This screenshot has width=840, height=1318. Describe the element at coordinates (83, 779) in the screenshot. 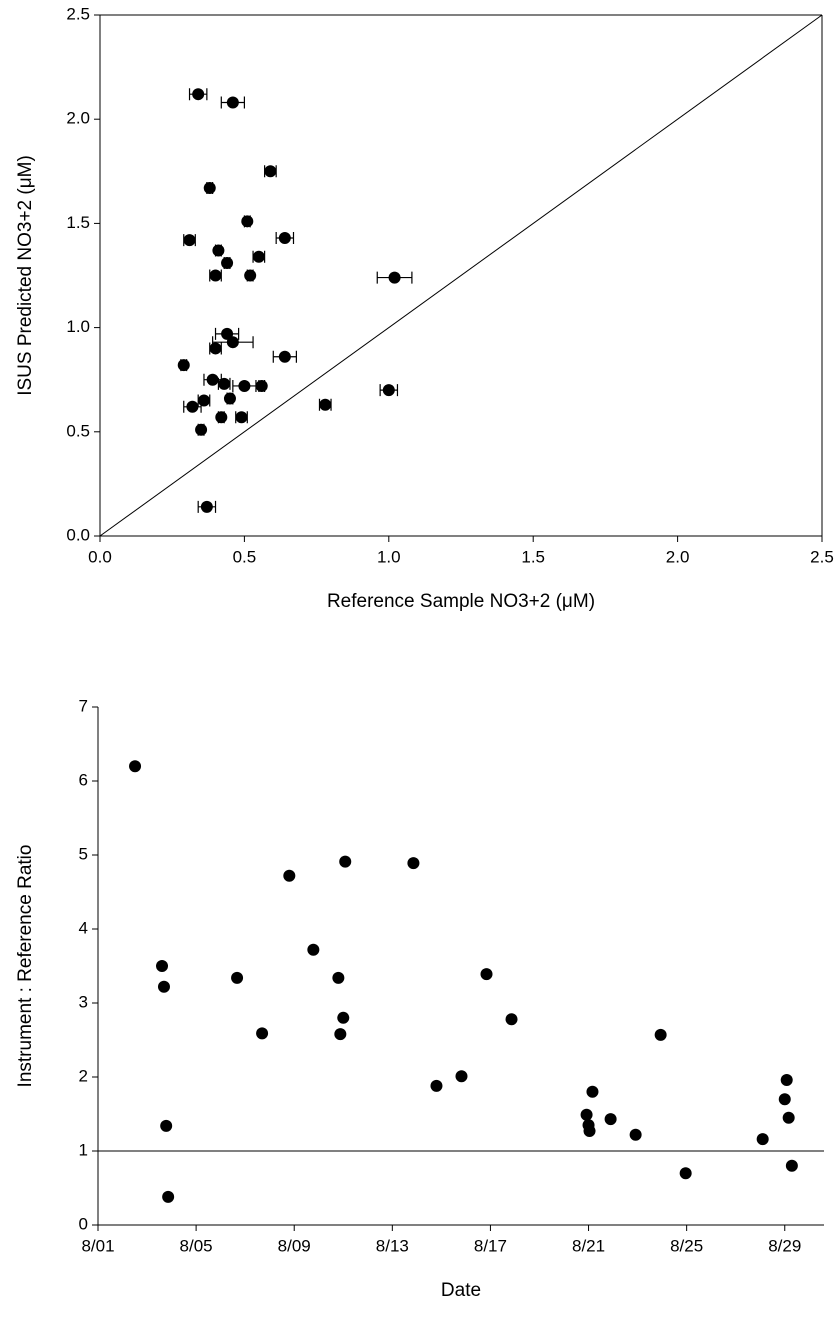

I see `y-tick-label: 6` at that location.